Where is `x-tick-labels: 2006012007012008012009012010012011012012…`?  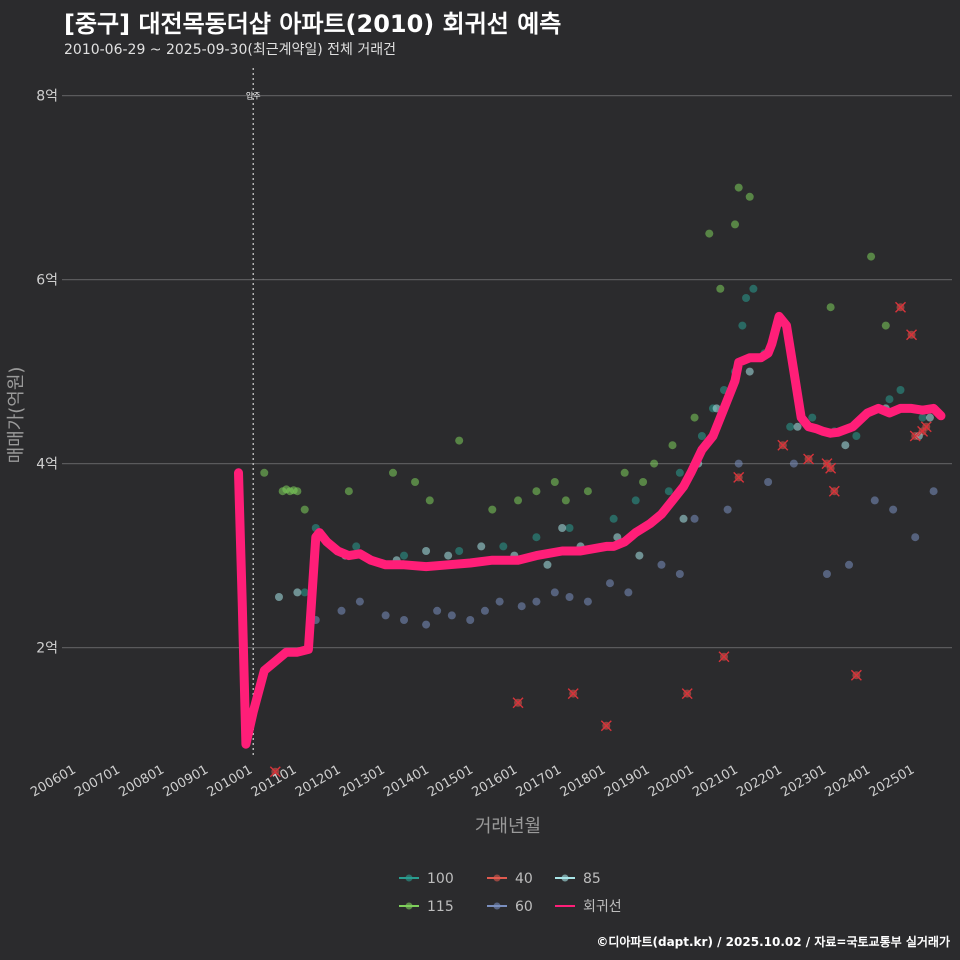
x-tick-labels: 2006012007012008012009012010012011012012… is located at coordinates (472, 781).